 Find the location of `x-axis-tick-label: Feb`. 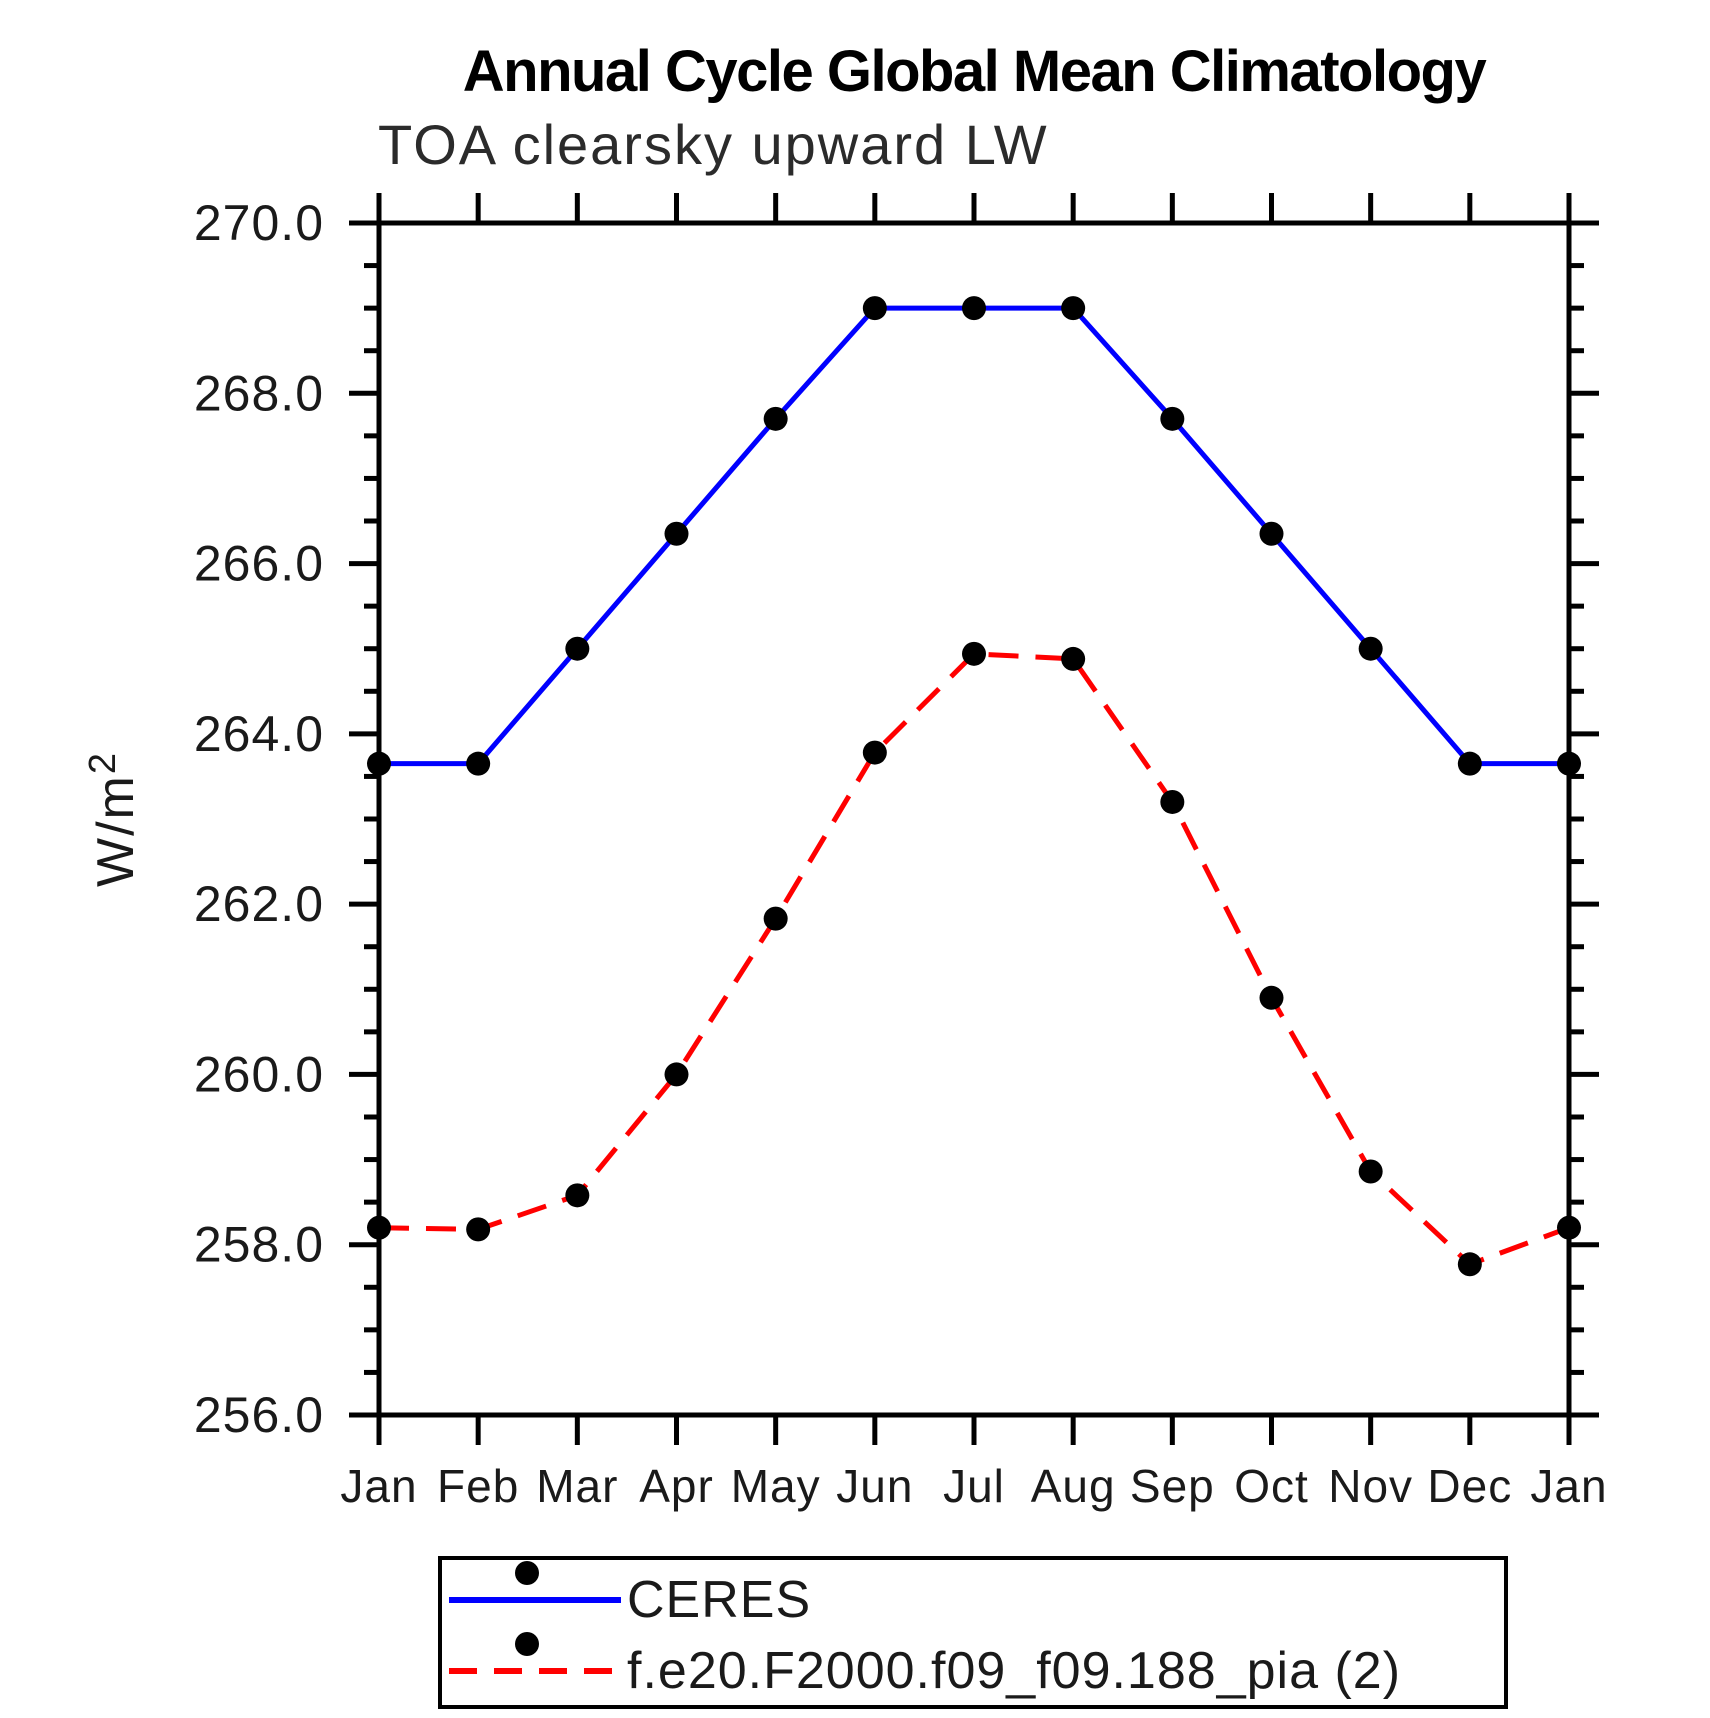

x-axis-tick-label: Feb is located at coordinates (478, 1486).